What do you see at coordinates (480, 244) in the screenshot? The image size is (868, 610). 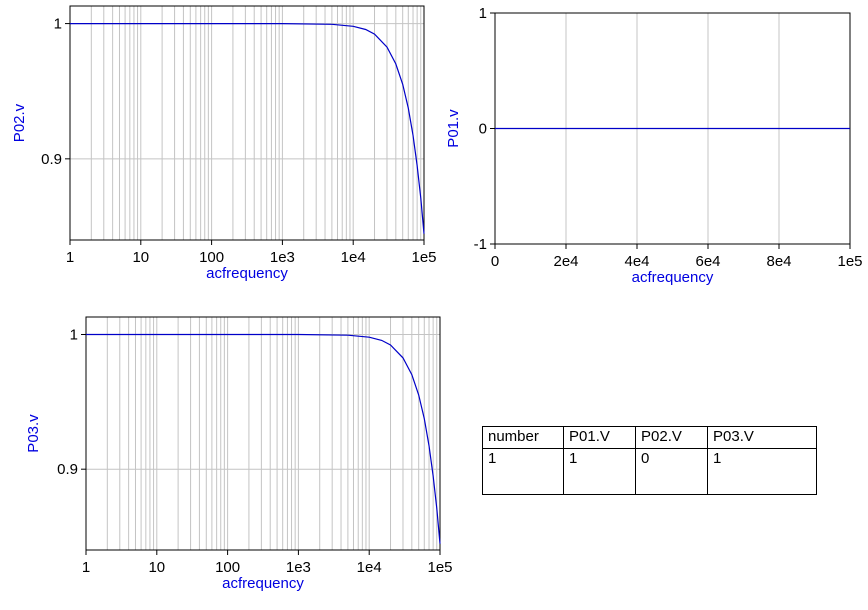 I see `y-tick-label: -1` at bounding box center [480, 244].